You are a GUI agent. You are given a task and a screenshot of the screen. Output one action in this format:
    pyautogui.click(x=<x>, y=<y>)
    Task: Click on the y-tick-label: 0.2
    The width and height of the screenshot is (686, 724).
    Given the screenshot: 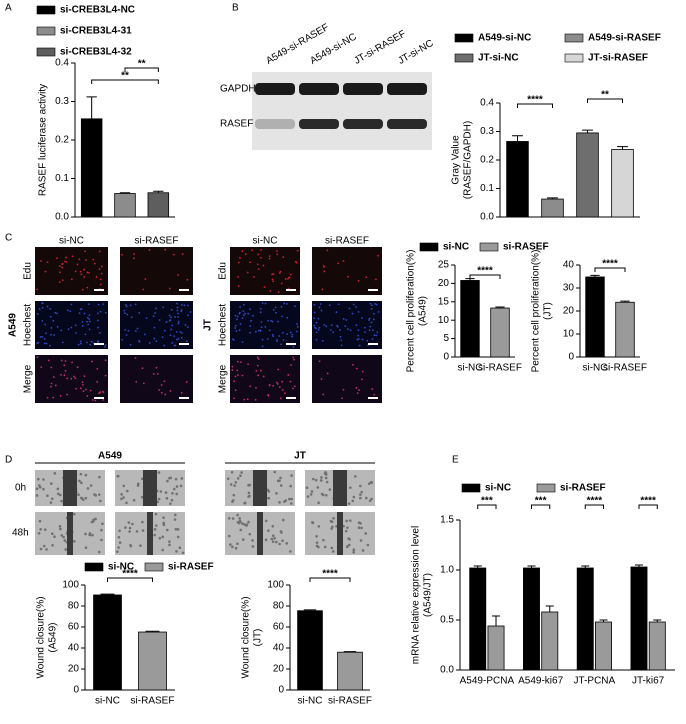 What is the action you would take?
    pyautogui.click(x=62, y=140)
    